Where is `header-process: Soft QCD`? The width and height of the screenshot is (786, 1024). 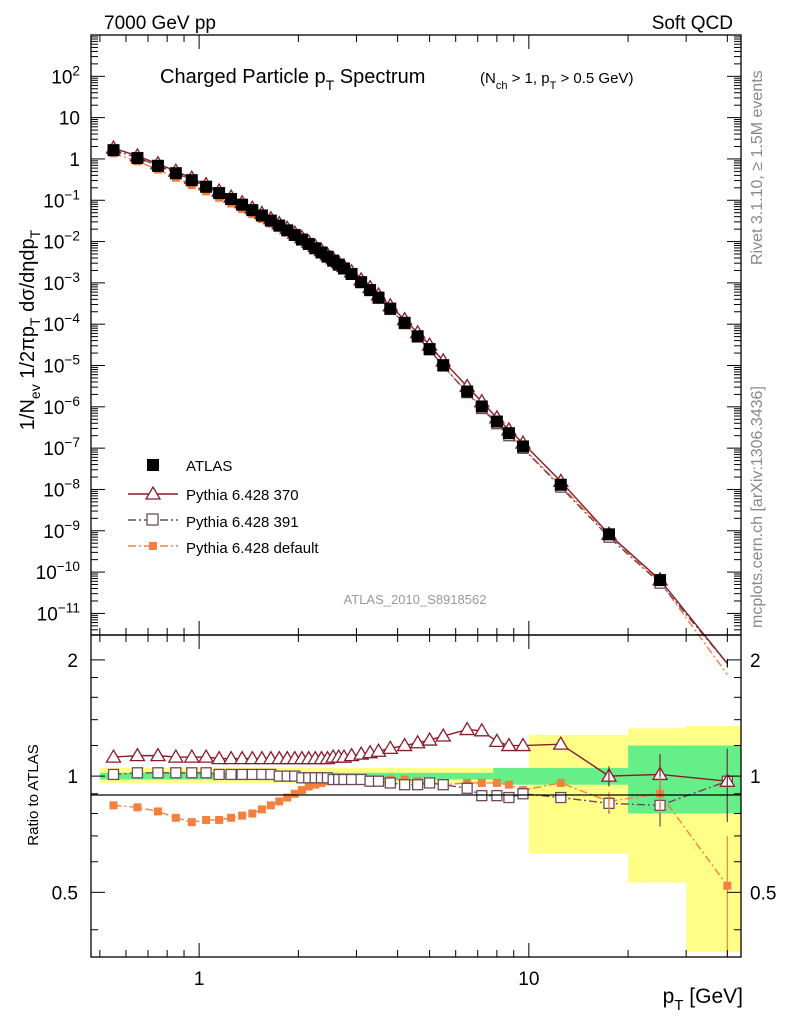
header-process: Soft QCD is located at coordinates (692, 23).